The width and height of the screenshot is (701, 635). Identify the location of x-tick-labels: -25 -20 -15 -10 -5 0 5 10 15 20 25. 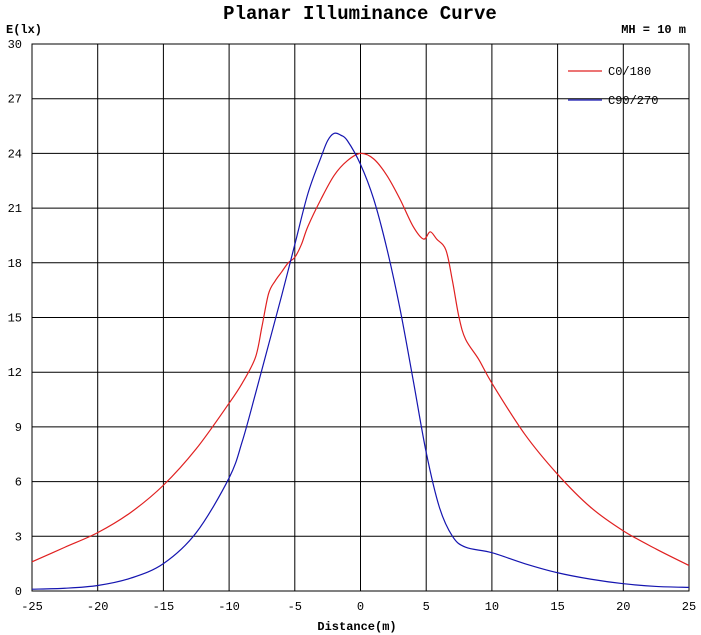
(358, 607).